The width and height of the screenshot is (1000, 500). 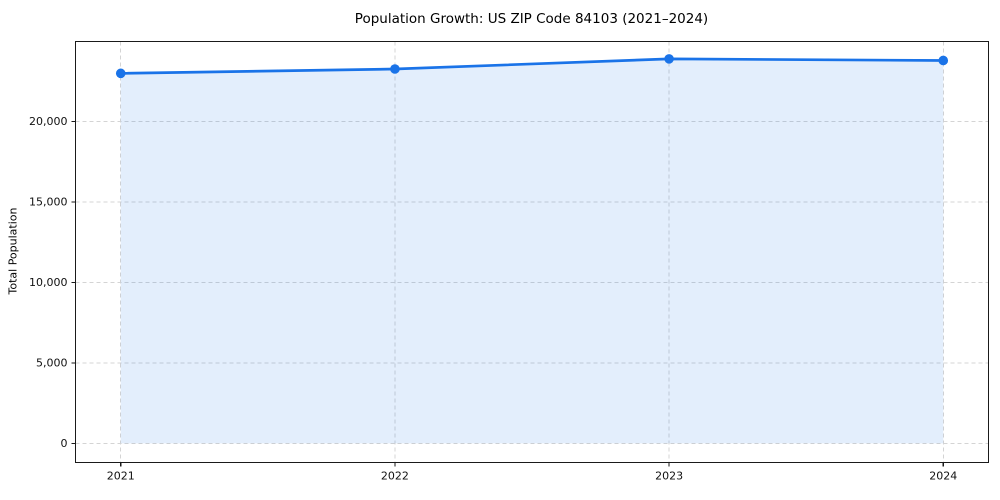 What do you see at coordinates (52, 362) in the screenshot?
I see `y-tick-label: 5,000` at bounding box center [52, 362].